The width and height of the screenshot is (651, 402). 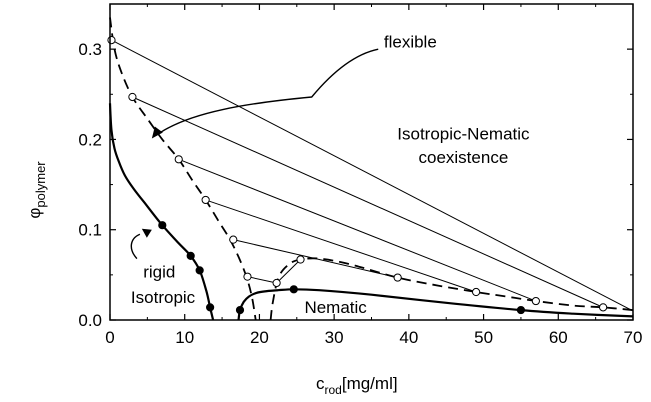 I want to click on annotation-isotropic: Isotropic, so click(x=163, y=297).